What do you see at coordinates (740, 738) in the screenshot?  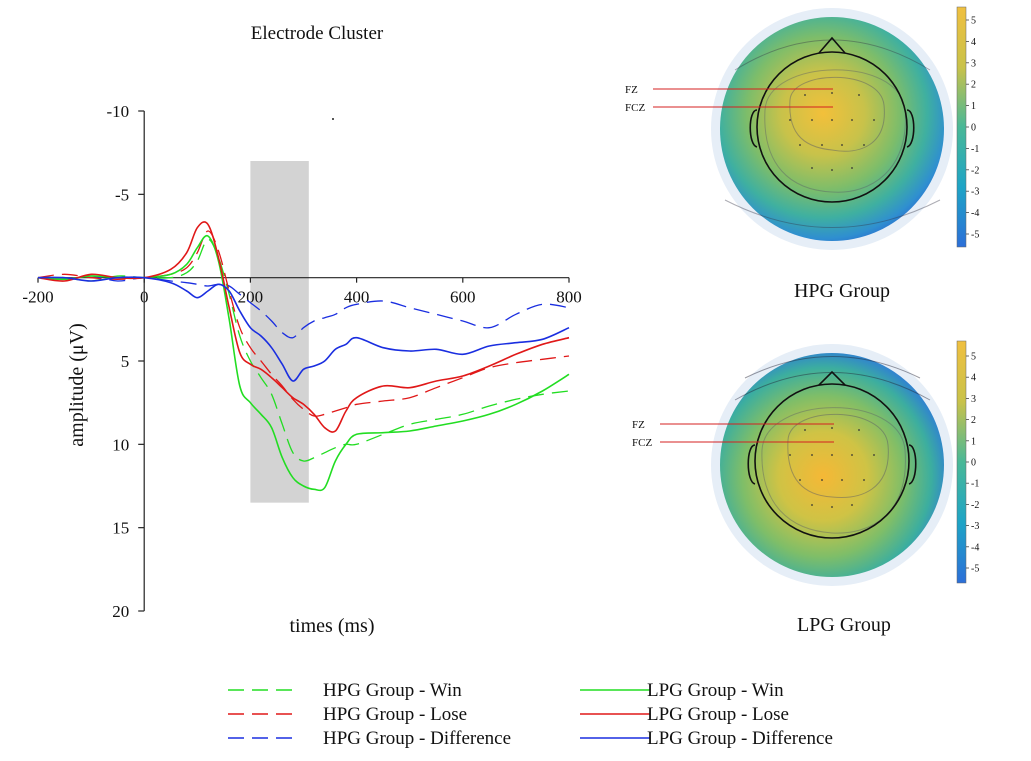 I see `legend-label: LPG Group - Difference` at bounding box center [740, 738].